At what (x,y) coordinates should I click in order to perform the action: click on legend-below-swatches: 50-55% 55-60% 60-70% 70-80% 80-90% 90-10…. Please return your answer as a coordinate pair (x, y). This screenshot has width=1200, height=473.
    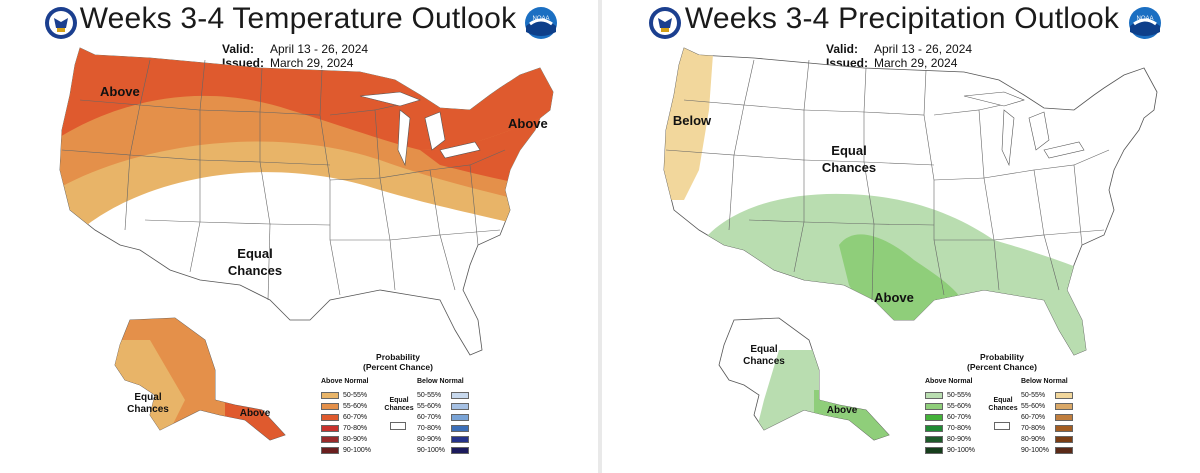
    Looking at the image, I should click on (1049, 423).